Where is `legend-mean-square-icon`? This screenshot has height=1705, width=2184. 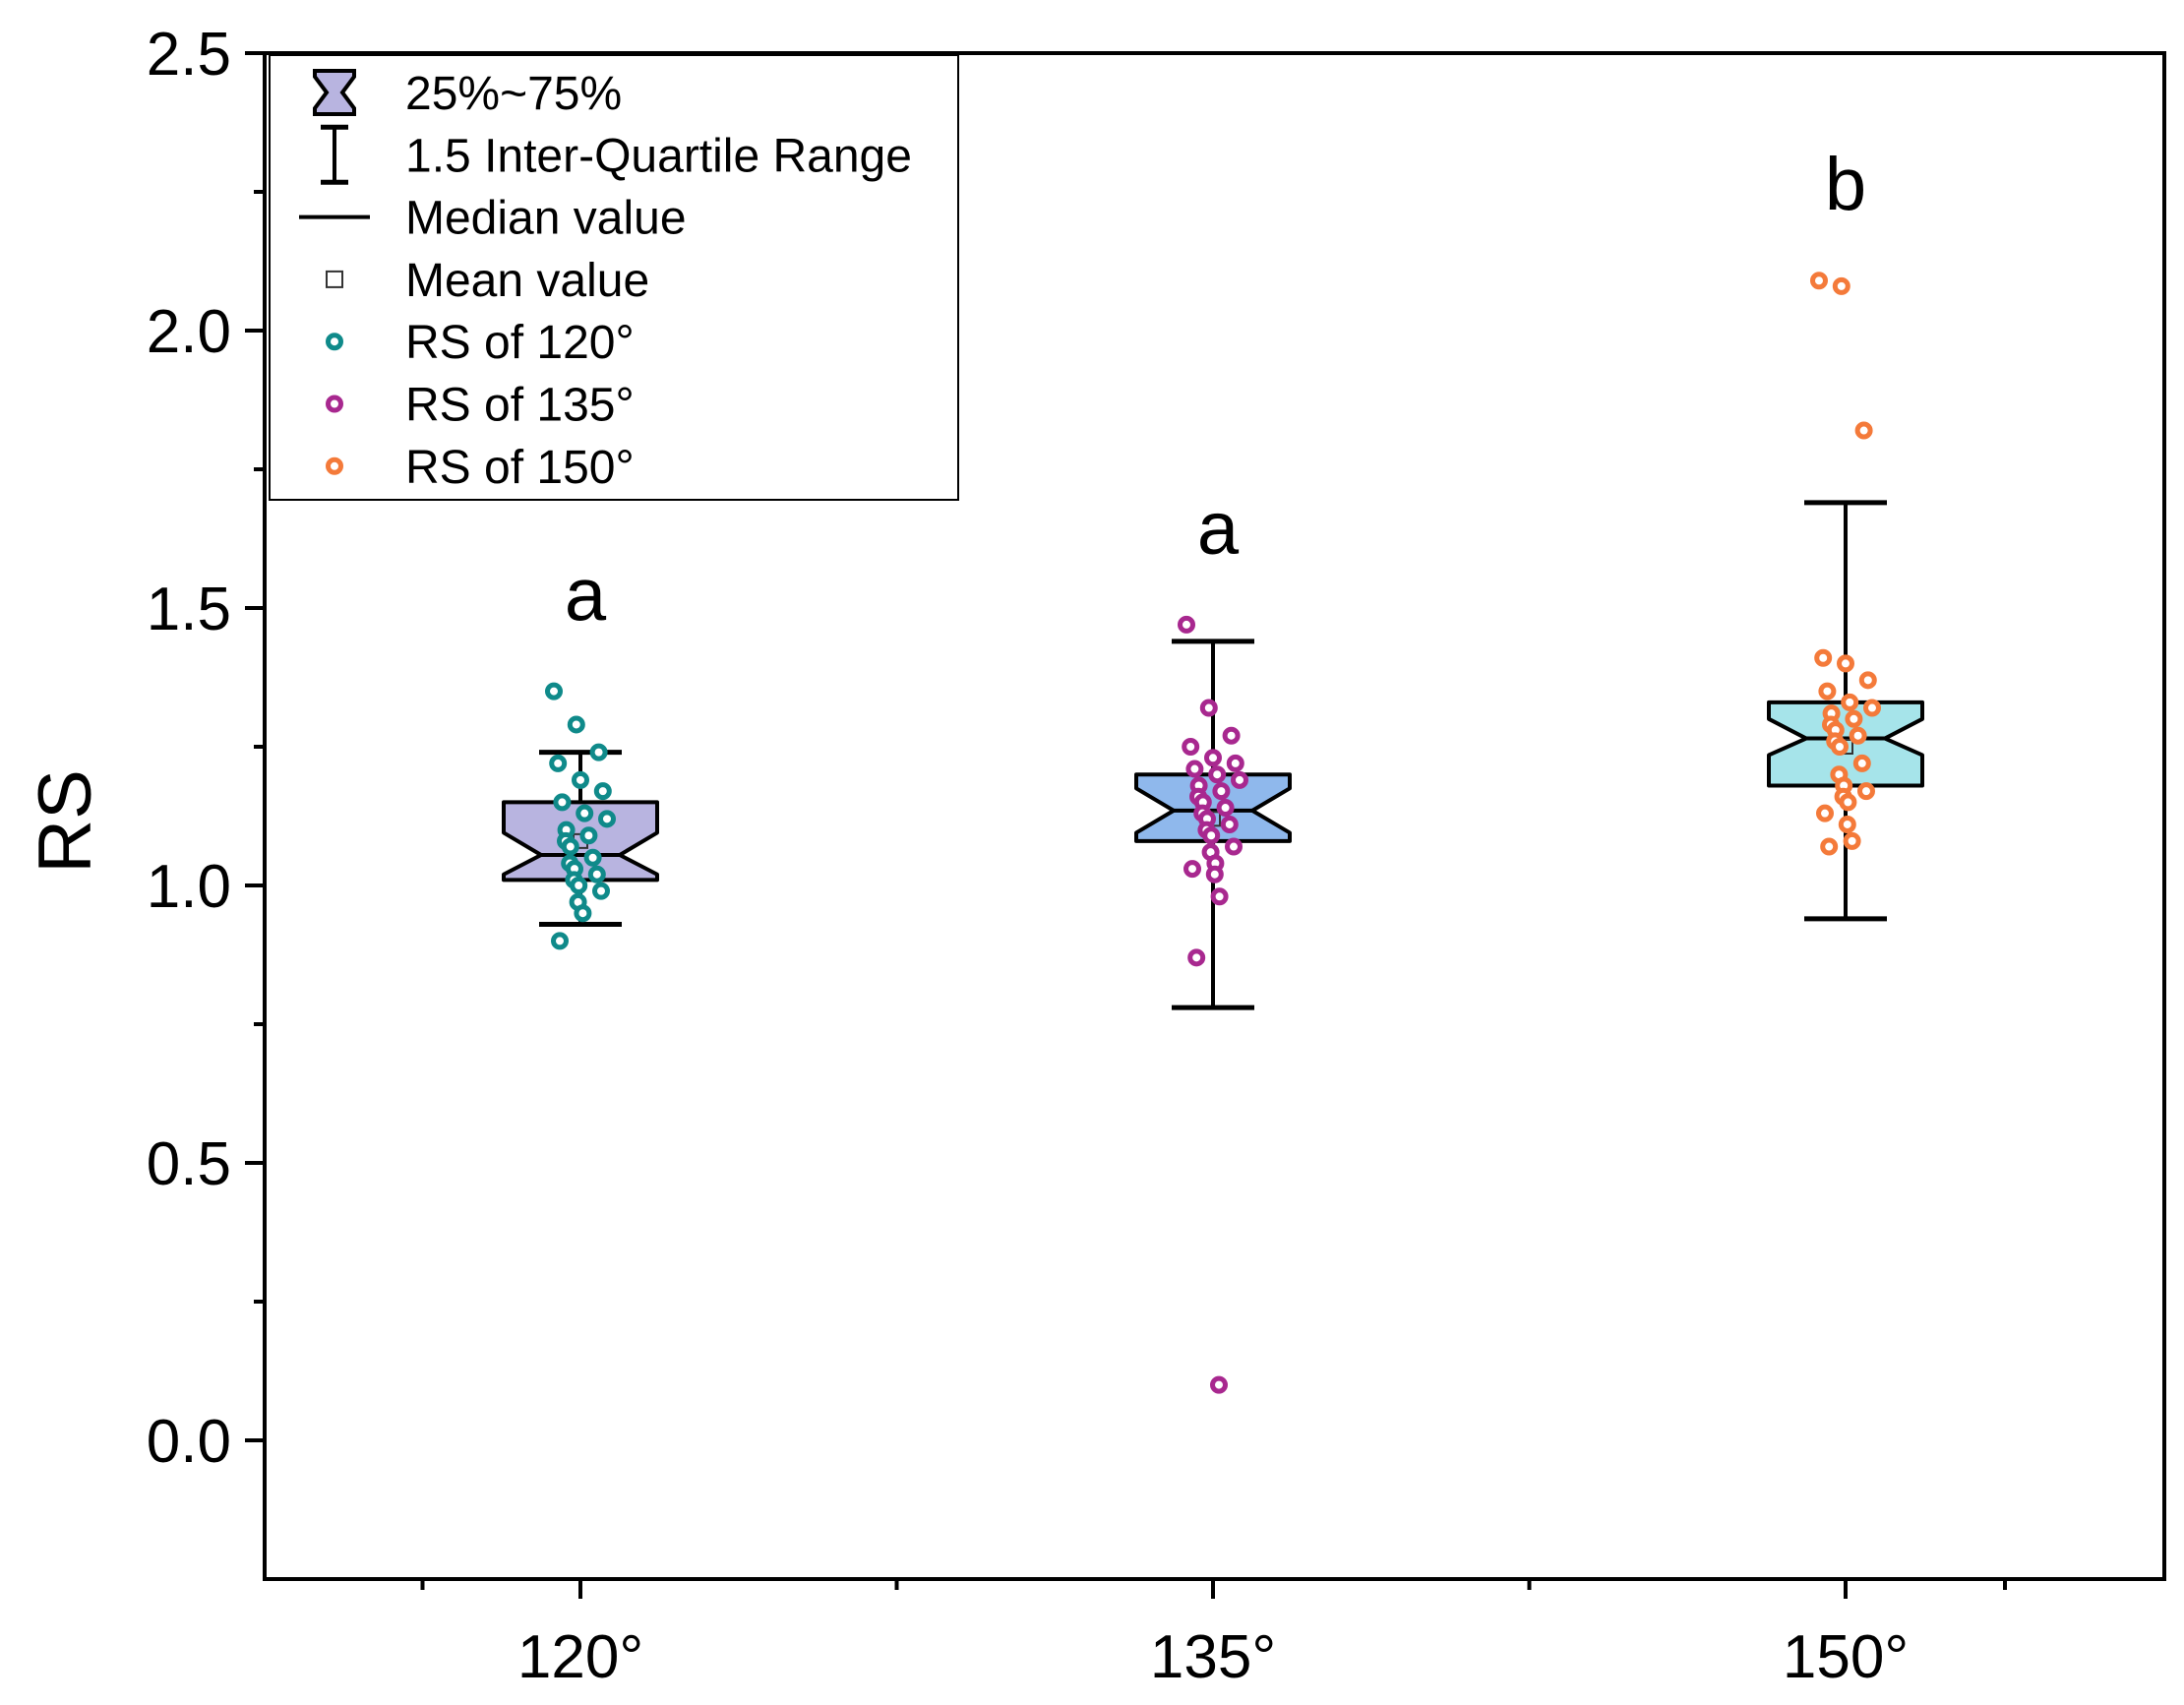 legend-mean-square-icon is located at coordinates (334, 279).